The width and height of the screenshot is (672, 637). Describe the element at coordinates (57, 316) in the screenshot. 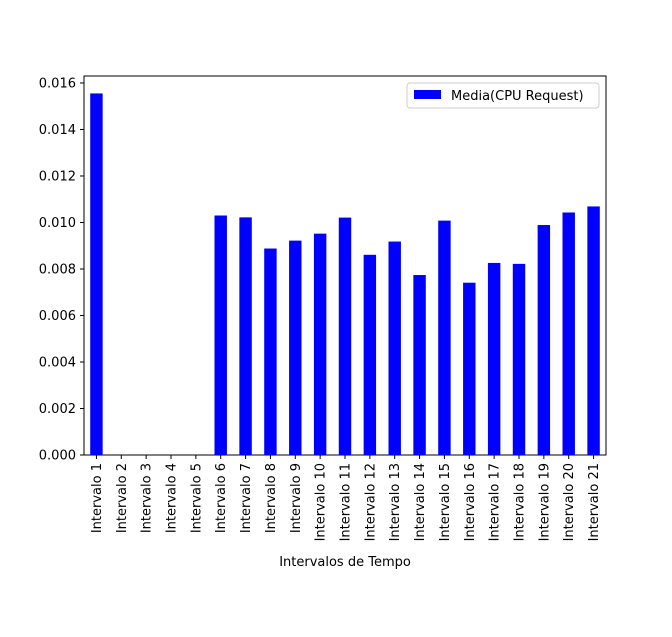

I see `y-tick-label: 0.006` at that location.